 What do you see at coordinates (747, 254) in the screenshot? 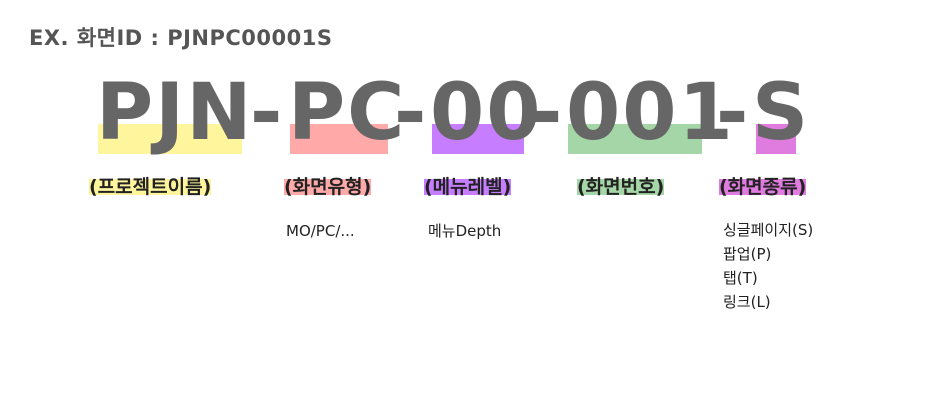
I see `screen-kind-popup: 팝업(P)` at bounding box center [747, 254].